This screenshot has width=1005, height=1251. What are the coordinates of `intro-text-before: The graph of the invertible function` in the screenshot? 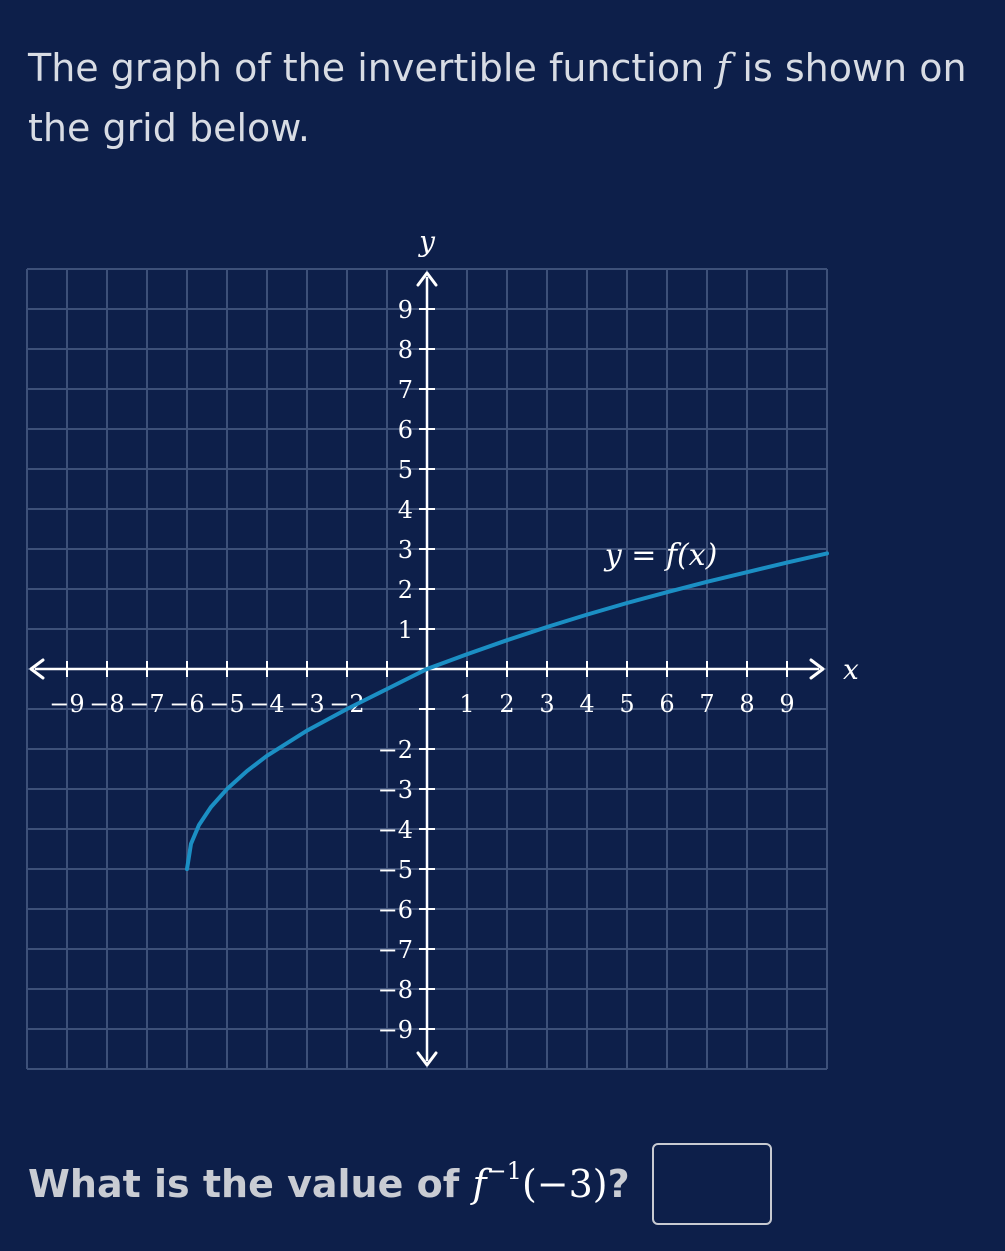 It's located at (372, 68).